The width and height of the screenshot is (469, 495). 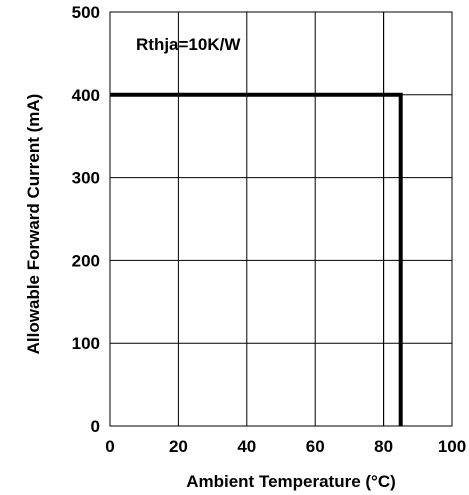 I want to click on y-tick-label-200: 200, so click(x=86, y=260).